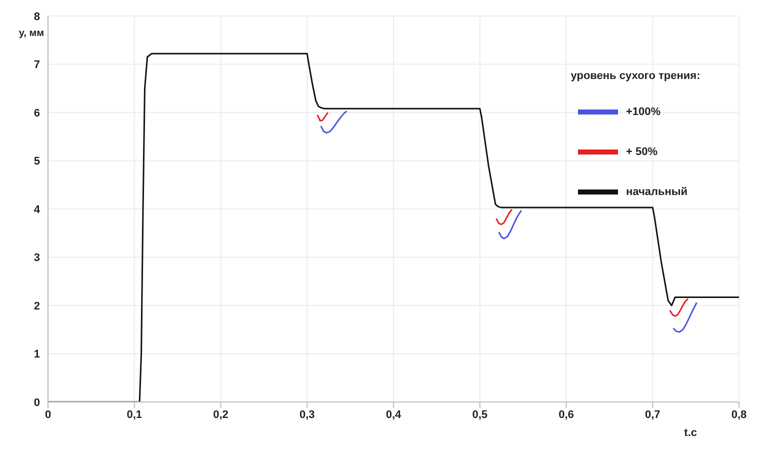 The image size is (761, 450). I want to click on x-tick-label: 0,4, so click(394, 414).